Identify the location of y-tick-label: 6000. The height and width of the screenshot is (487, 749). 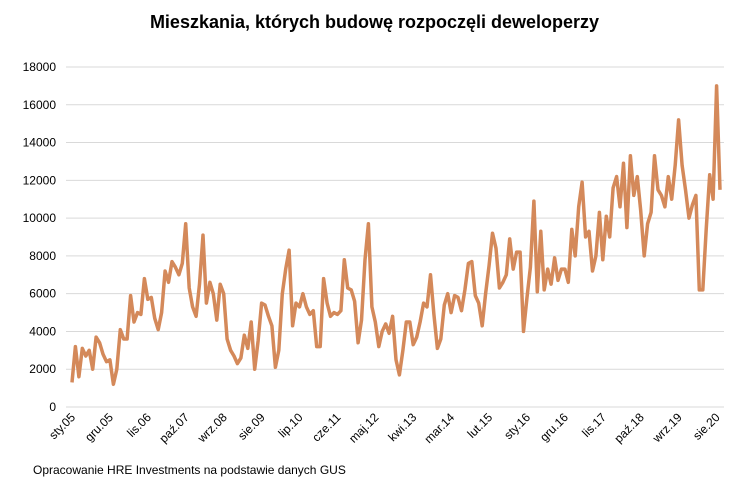
(42, 294).